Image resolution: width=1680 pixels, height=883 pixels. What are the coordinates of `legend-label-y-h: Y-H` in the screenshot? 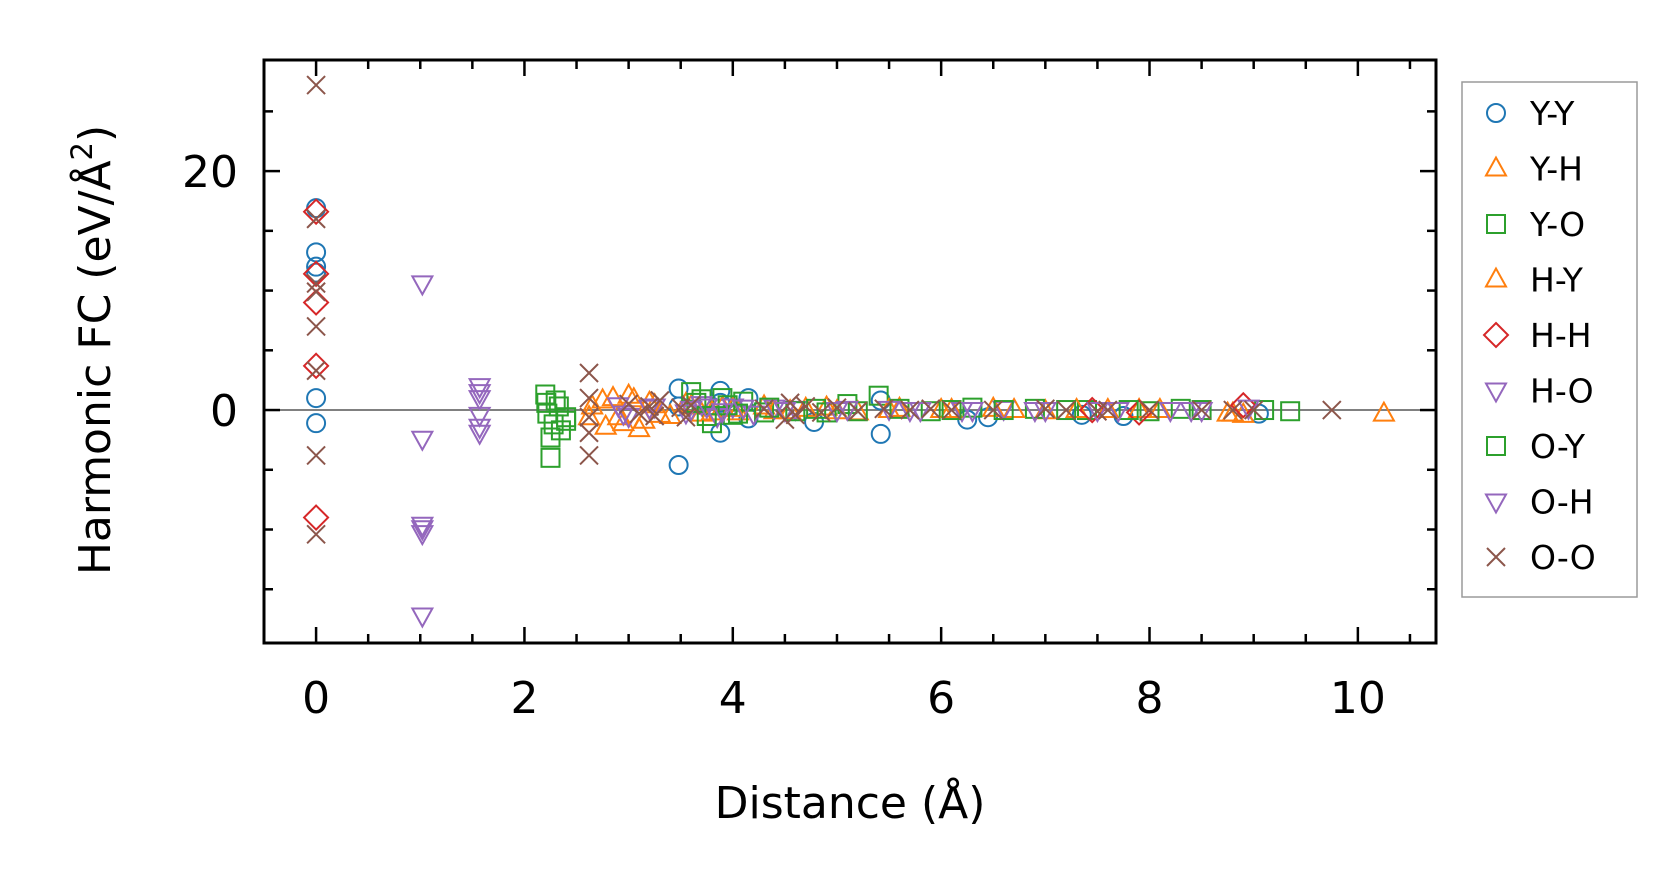 It's located at (1556, 169).